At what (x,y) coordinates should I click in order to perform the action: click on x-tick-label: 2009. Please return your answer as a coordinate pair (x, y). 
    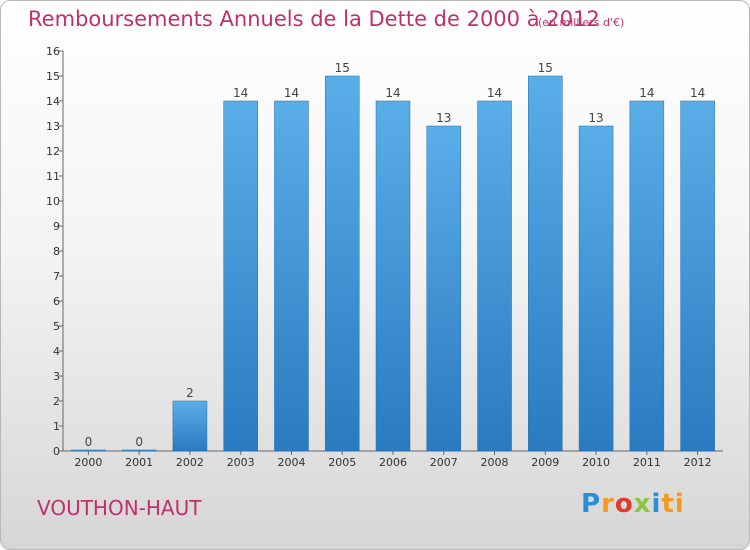
    Looking at the image, I should click on (545, 462).